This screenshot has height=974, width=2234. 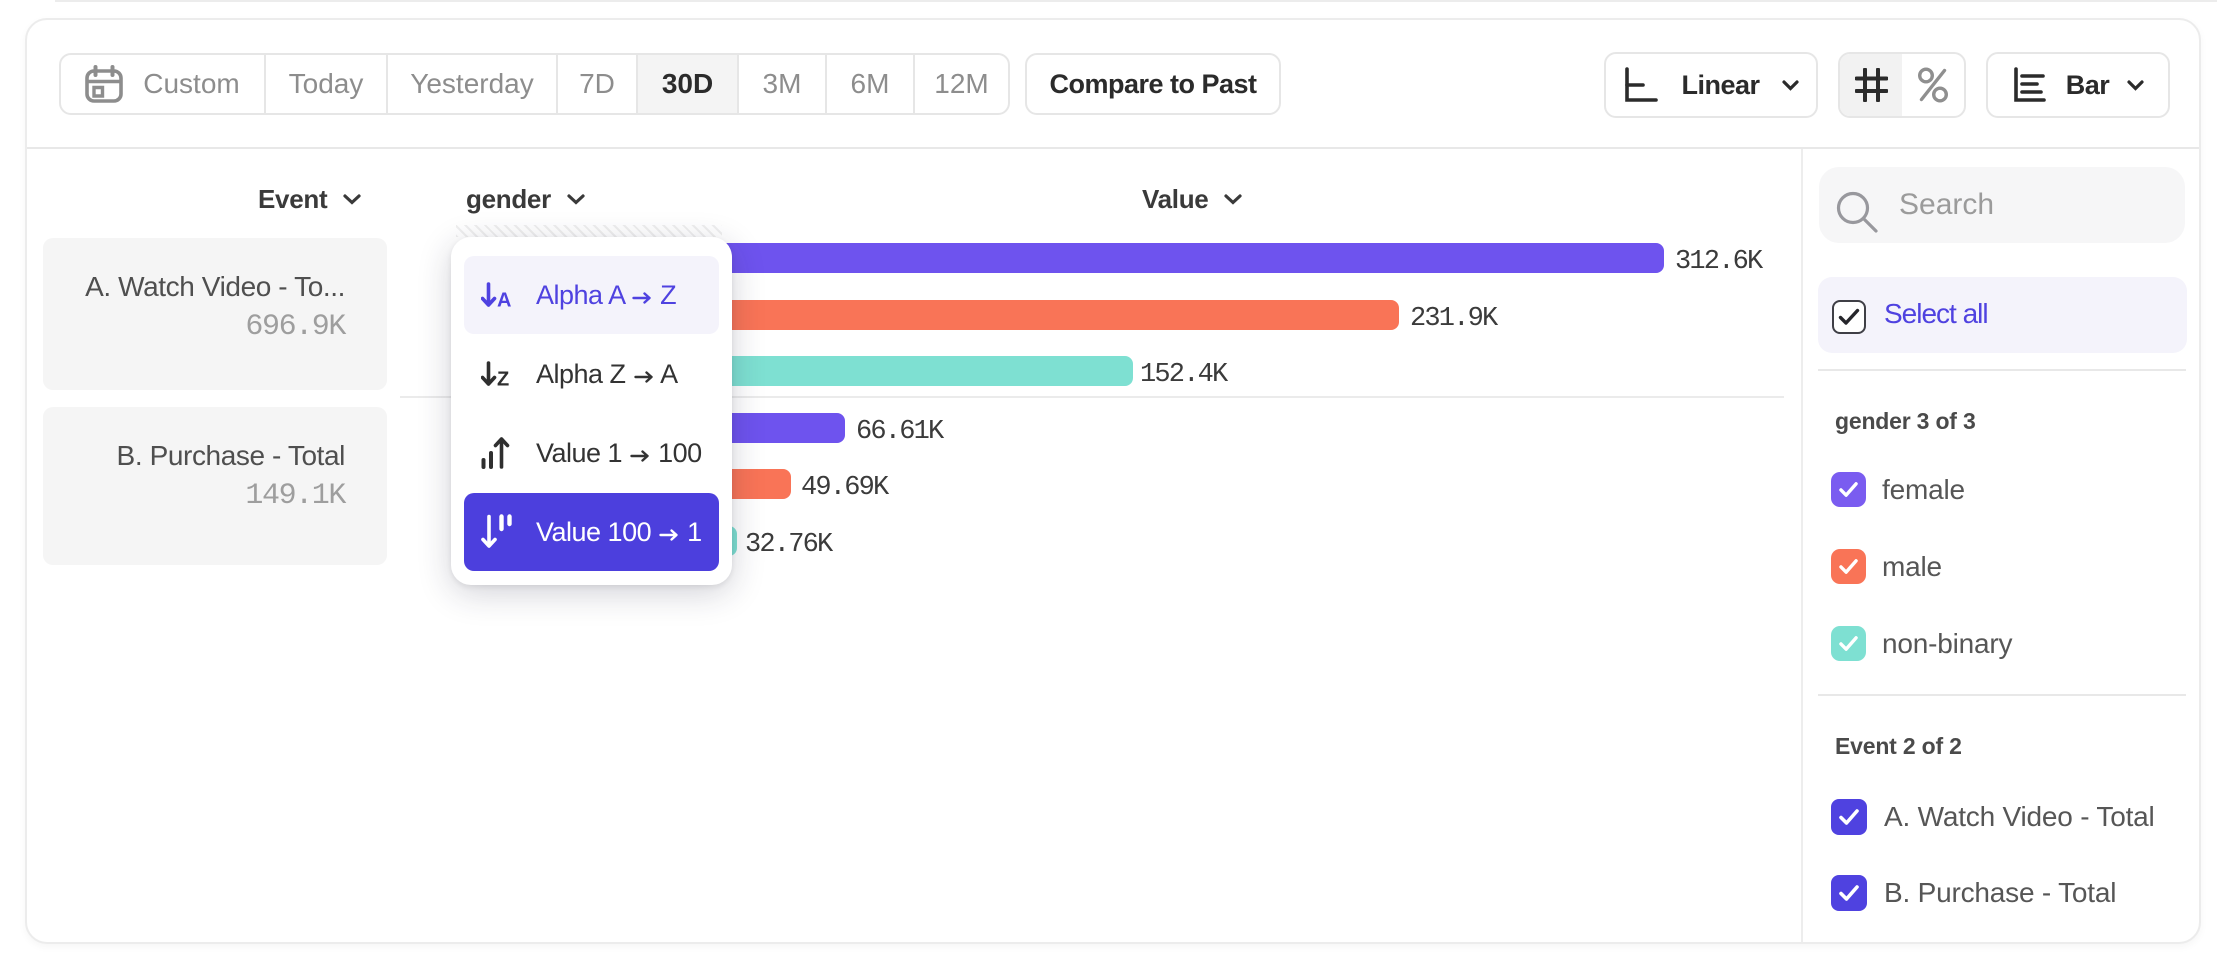 I want to click on svg-text: Z, so click(x=503, y=378).